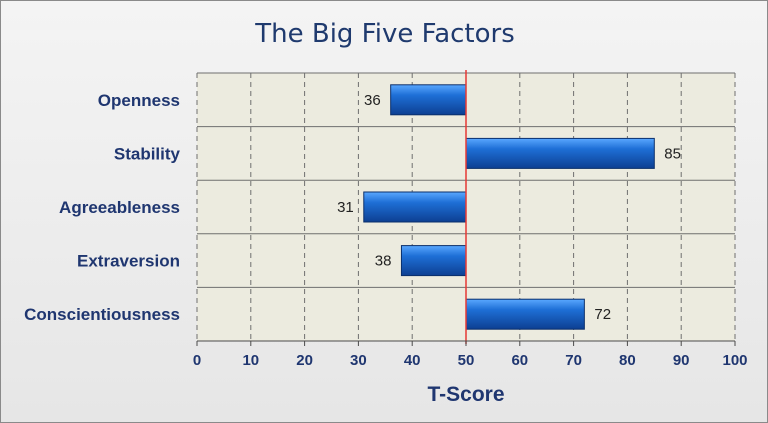  I want to click on x-axis: 0 10 20 30 40 50 60 70 80 90 100, so click(470, 354).